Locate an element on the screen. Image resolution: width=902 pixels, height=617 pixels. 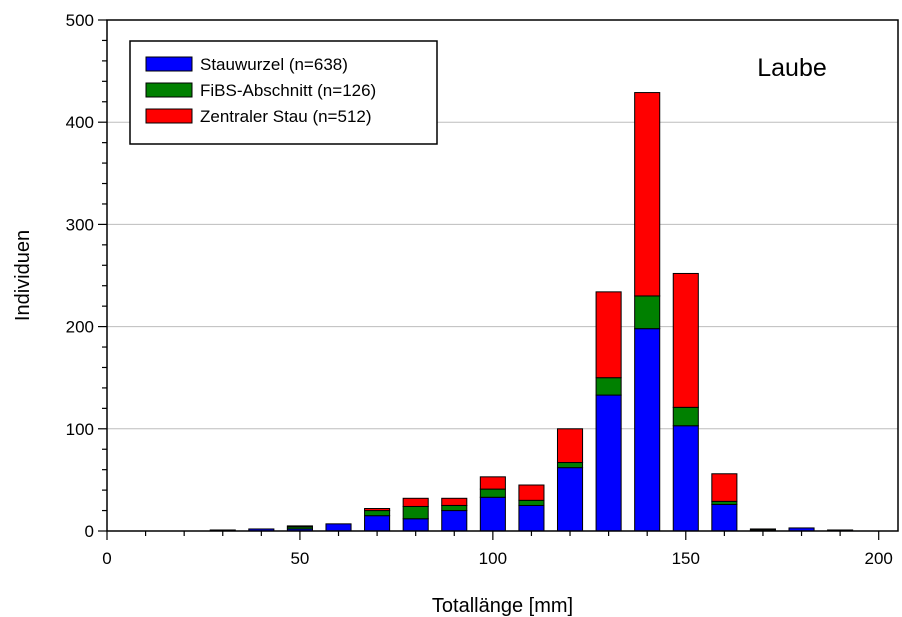
bar-segment-s1-x130 is located at coordinates (608, 386).